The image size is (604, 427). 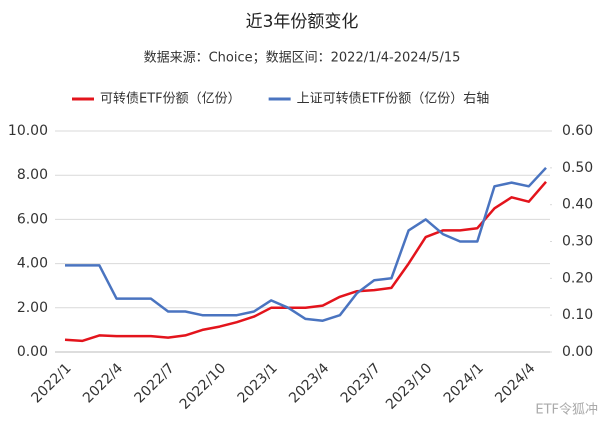 I want to click on legend-label: 上证可转债ETF份额（亿份）右轴, so click(x=393, y=99).